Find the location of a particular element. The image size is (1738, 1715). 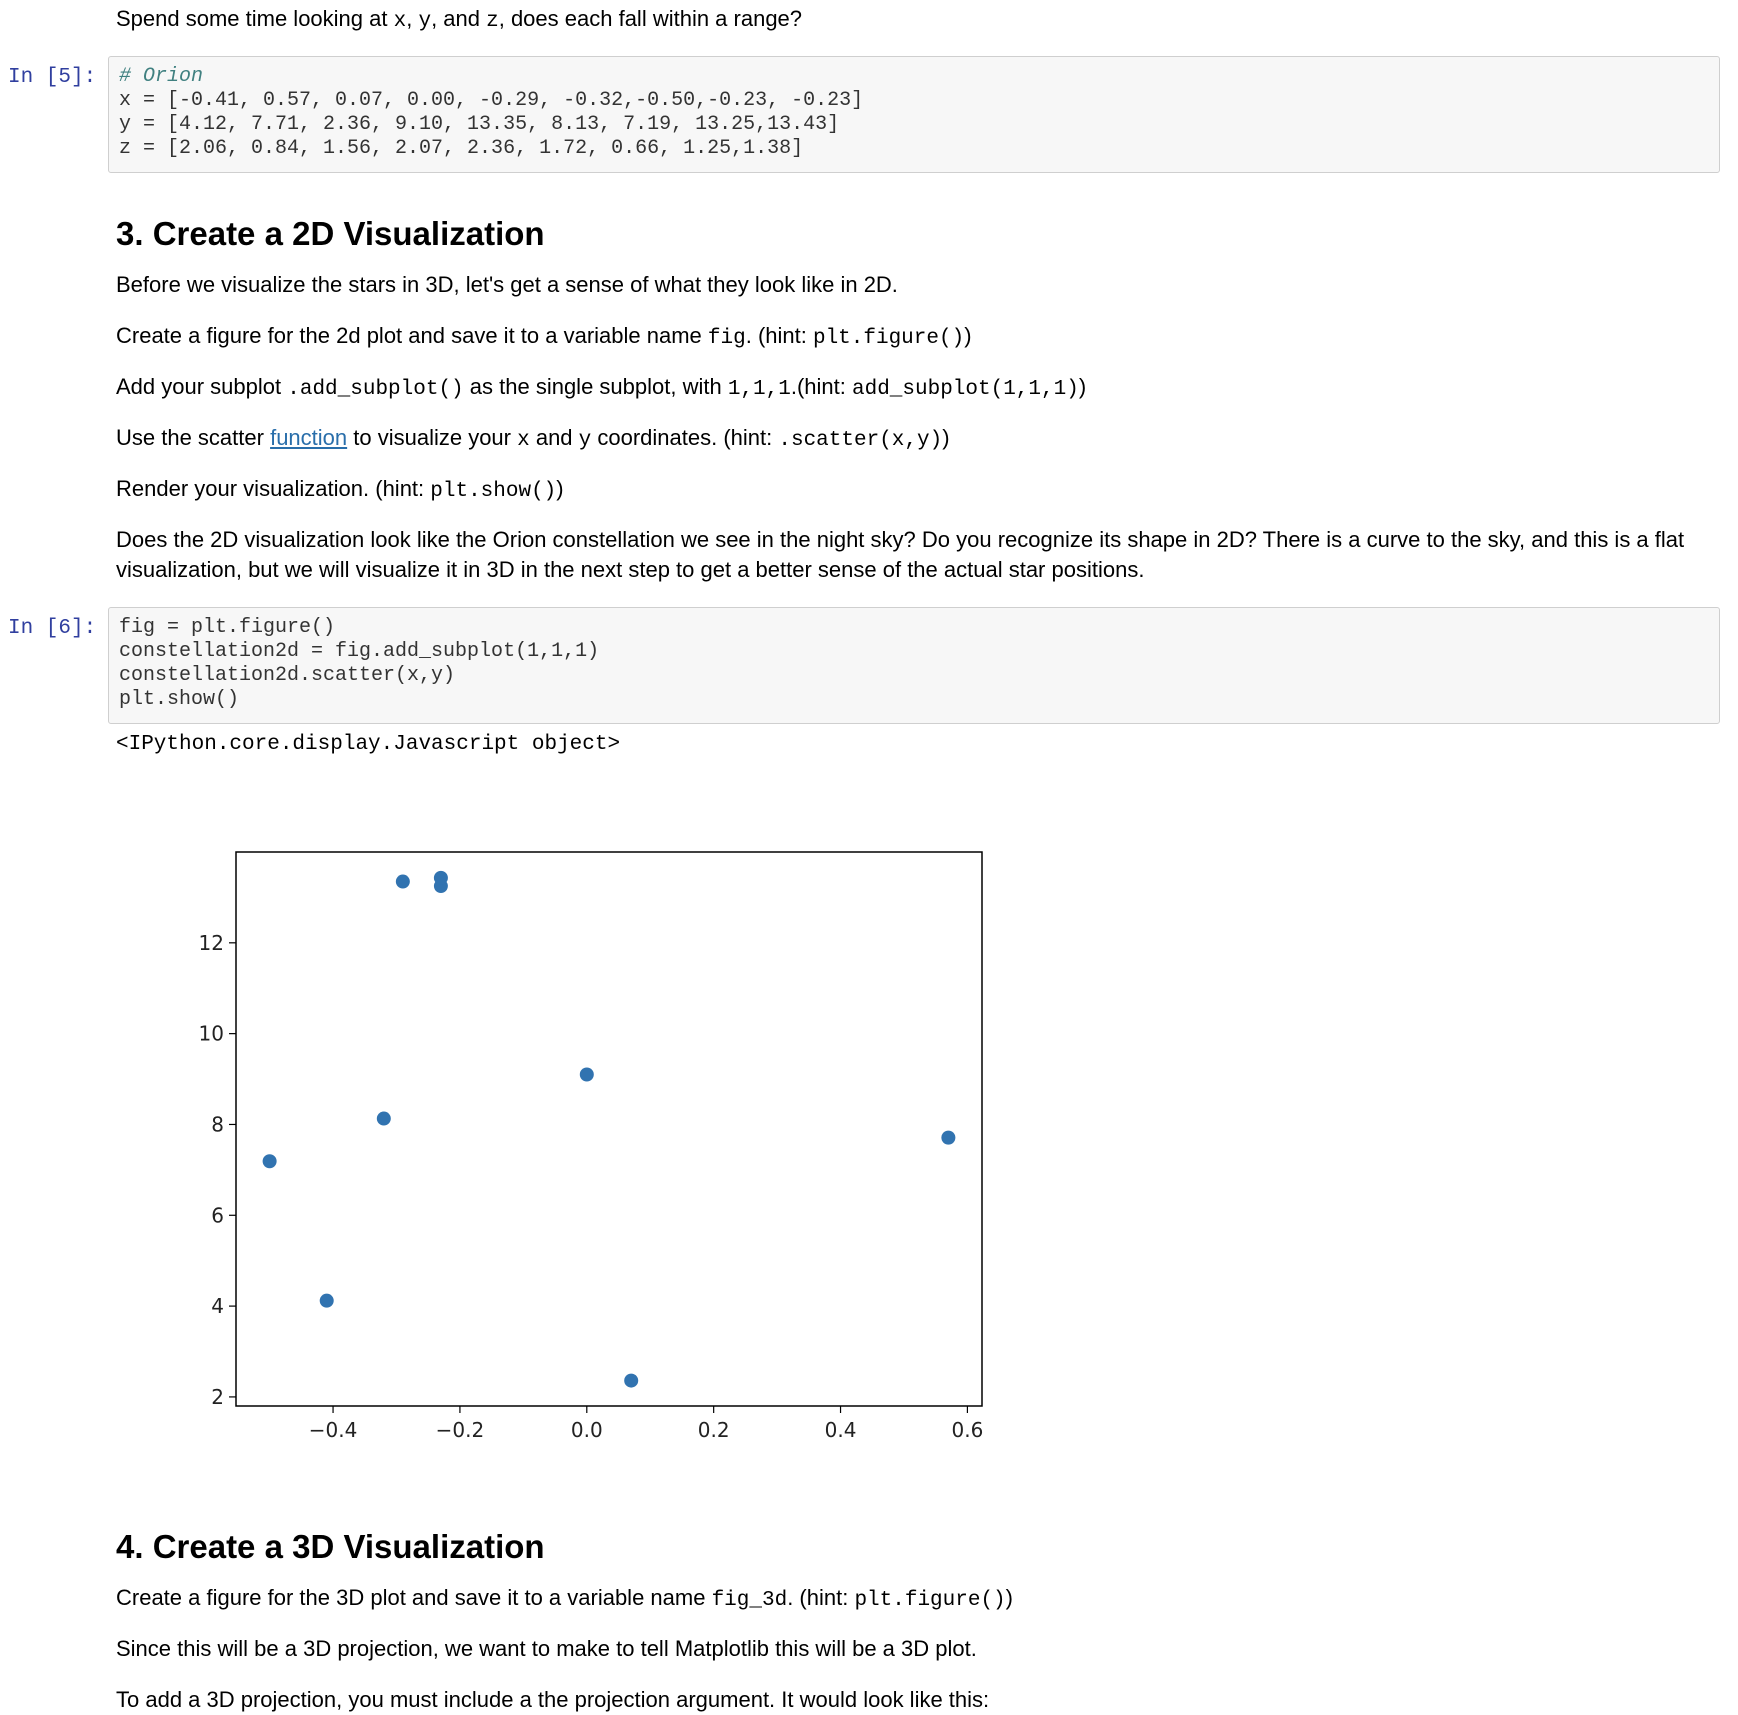

y-tick-label: 10 is located at coordinates (211, 1034).